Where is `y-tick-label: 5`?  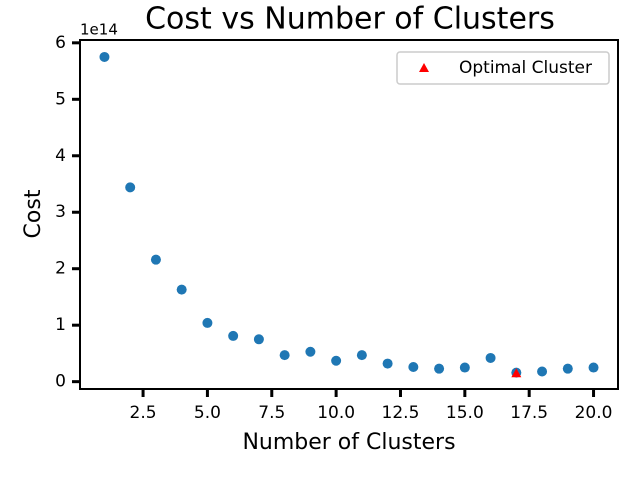
y-tick-label: 5 is located at coordinates (60, 99).